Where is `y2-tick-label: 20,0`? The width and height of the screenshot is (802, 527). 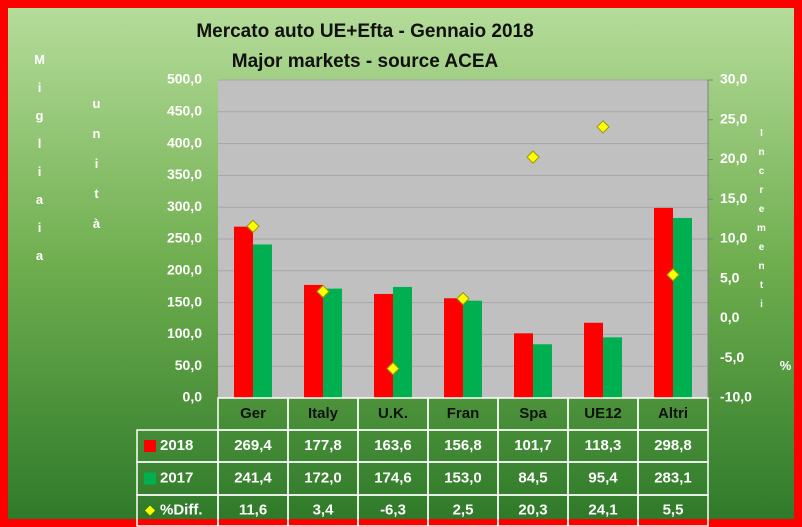 y2-tick-label: 20,0 is located at coordinates (733, 158).